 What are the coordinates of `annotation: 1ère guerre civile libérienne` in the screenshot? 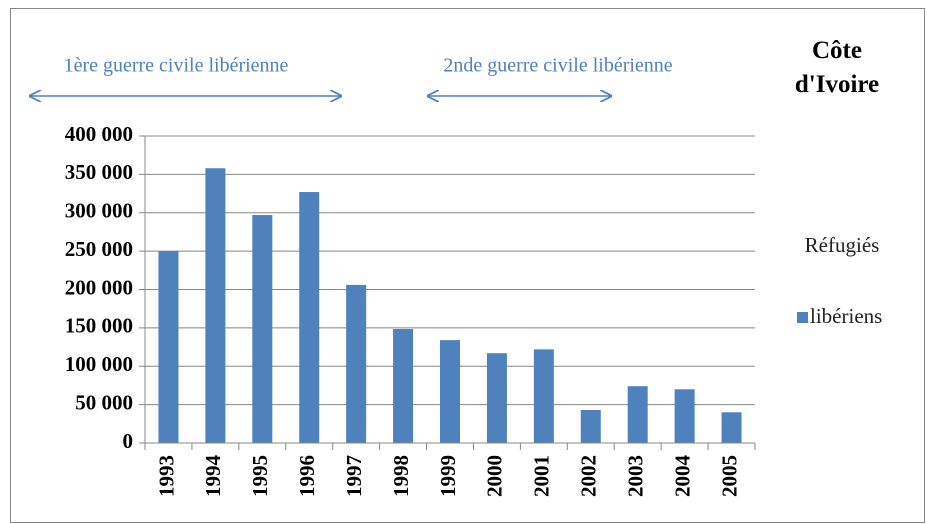 It's located at (176, 66).